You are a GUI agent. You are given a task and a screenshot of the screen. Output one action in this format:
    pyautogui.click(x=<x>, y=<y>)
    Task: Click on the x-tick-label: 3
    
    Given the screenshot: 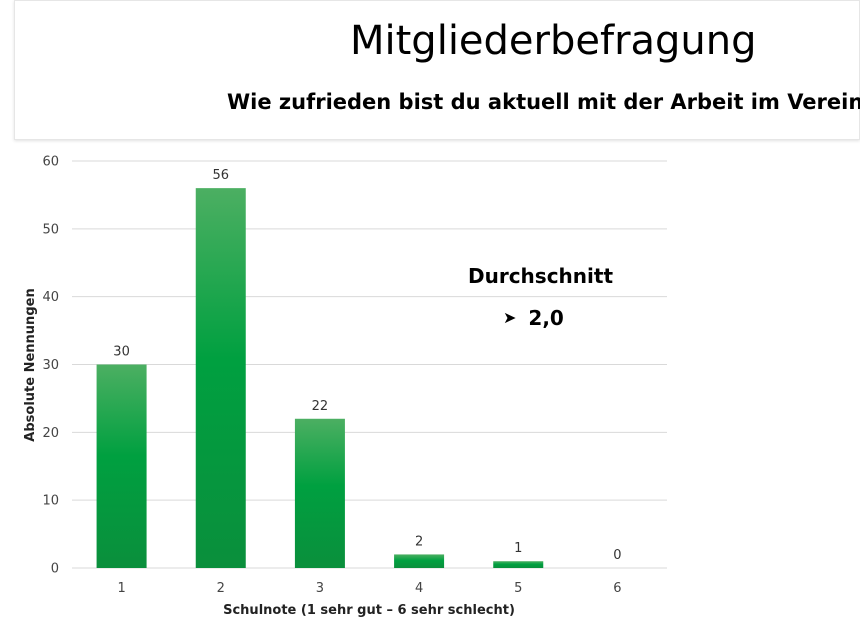 What is the action you would take?
    pyautogui.click(x=320, y=588)
    